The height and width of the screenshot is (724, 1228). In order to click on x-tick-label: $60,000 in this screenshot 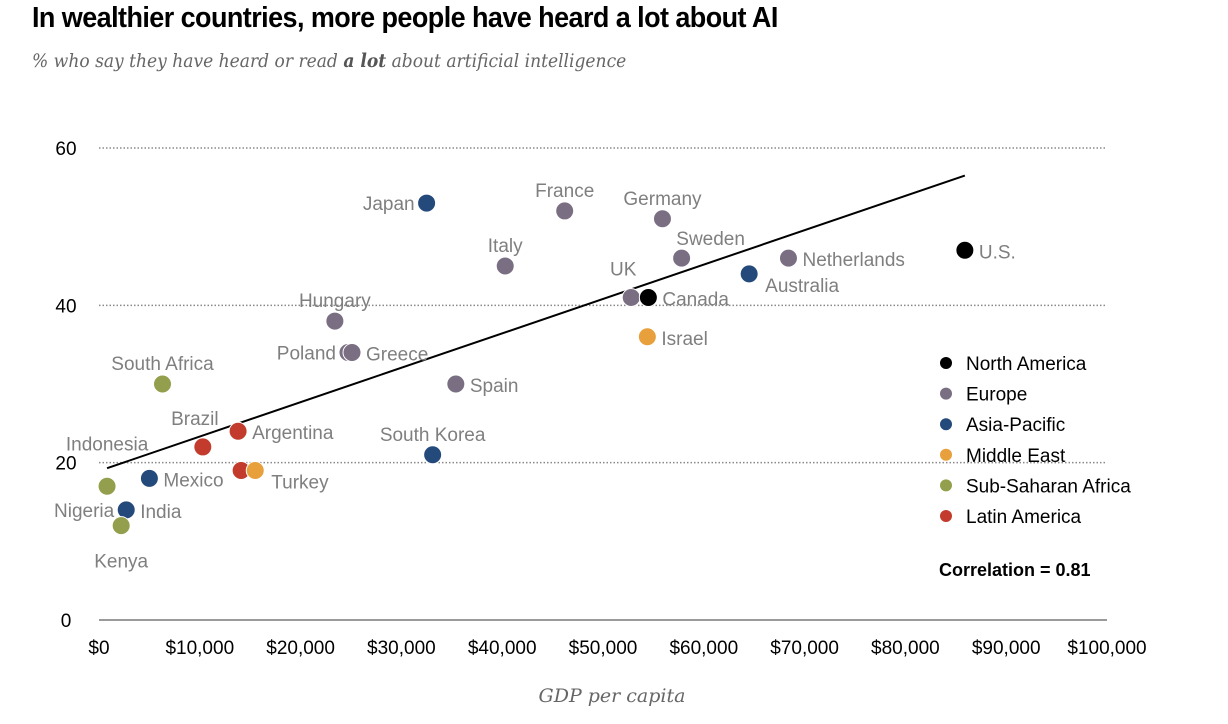, I will do `click(703, 648)`.